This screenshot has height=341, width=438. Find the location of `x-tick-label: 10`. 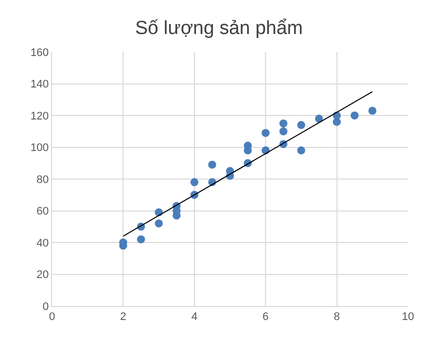

x-tick-label: 10 is located at coordinates (408, 317).